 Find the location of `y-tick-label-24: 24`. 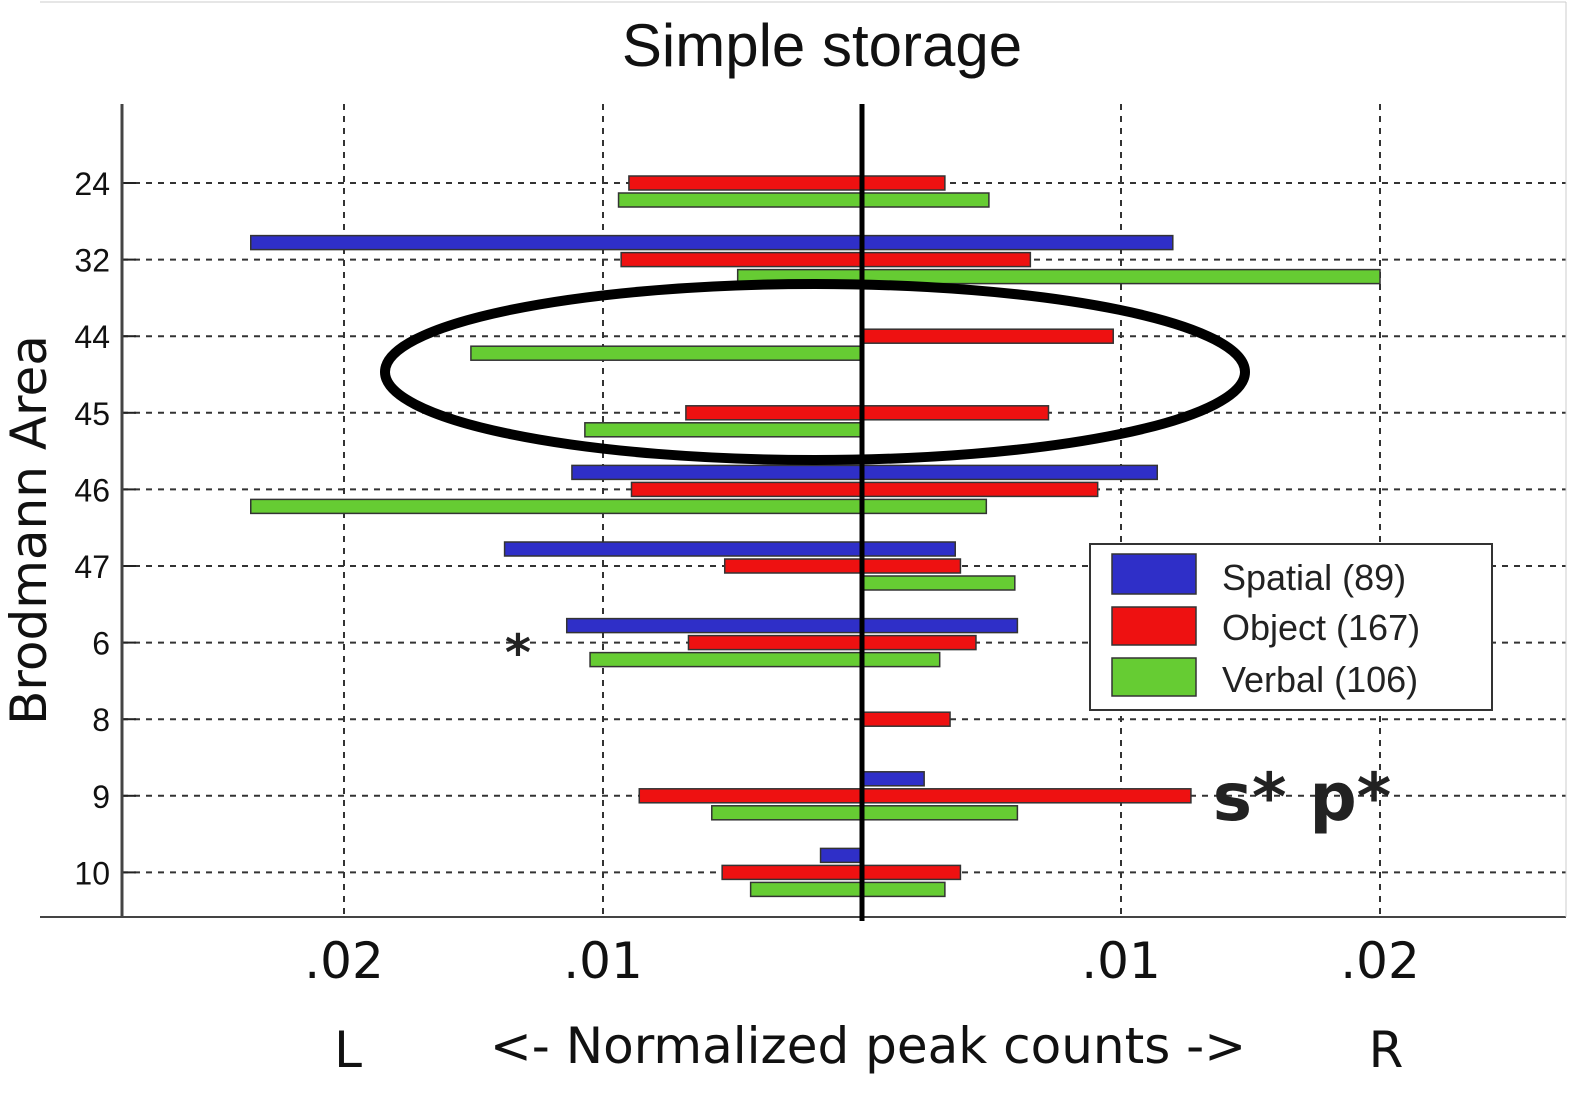

y-tick-label-24: 24 is located at coordinates (92, 184).